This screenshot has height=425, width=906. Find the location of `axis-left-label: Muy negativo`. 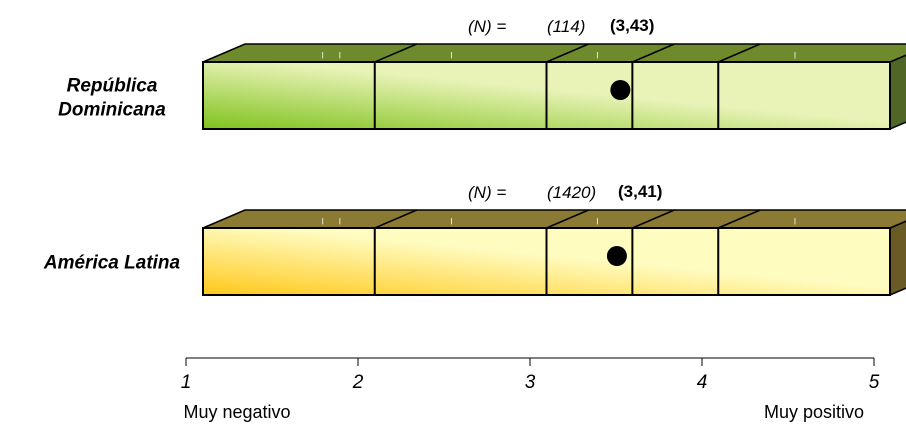

axis-left-label: Muy negativo is located at coordinates (236, 412).